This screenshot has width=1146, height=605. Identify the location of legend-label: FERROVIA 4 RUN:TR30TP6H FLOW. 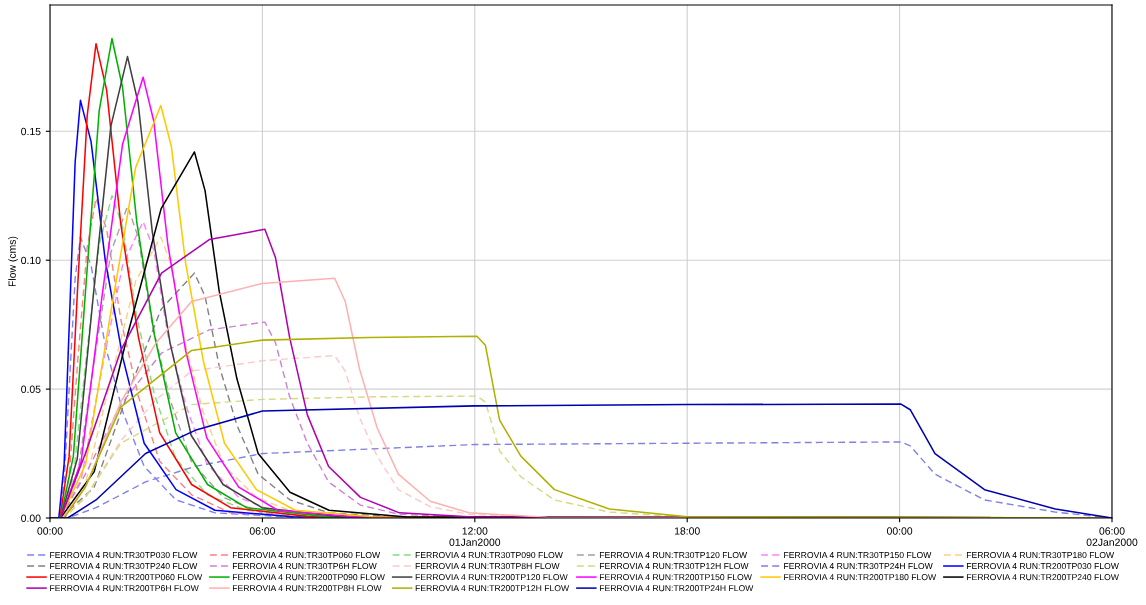
(304, 566).